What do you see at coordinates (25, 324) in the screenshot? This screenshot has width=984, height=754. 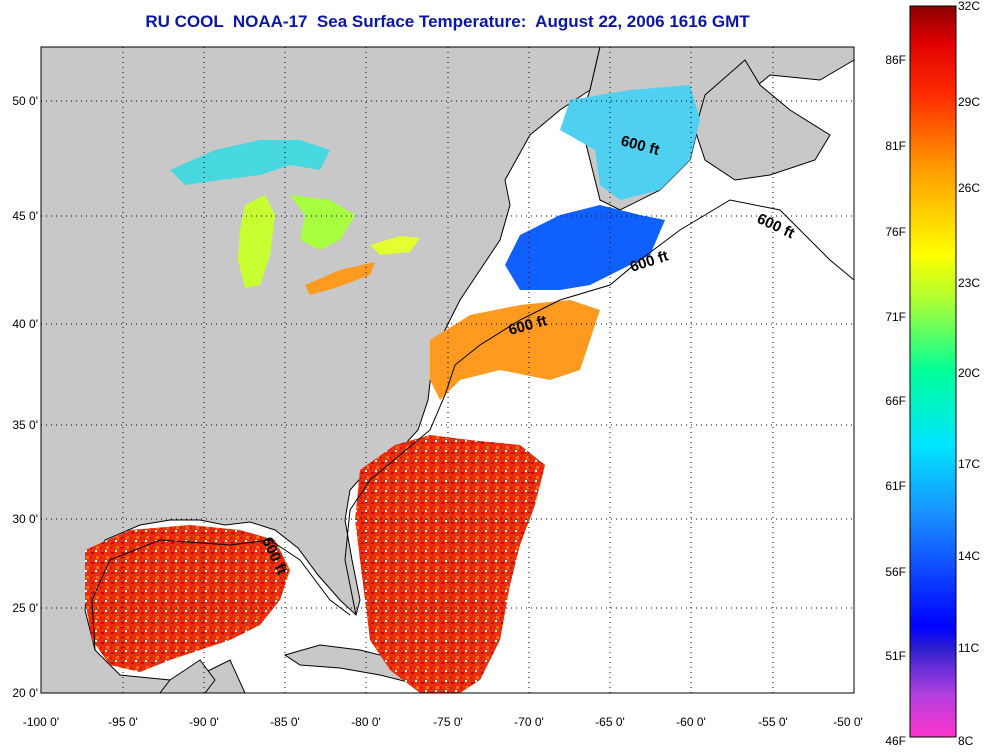 I see `y-tick-label: 40 0'` at bounding box center [25, 324].